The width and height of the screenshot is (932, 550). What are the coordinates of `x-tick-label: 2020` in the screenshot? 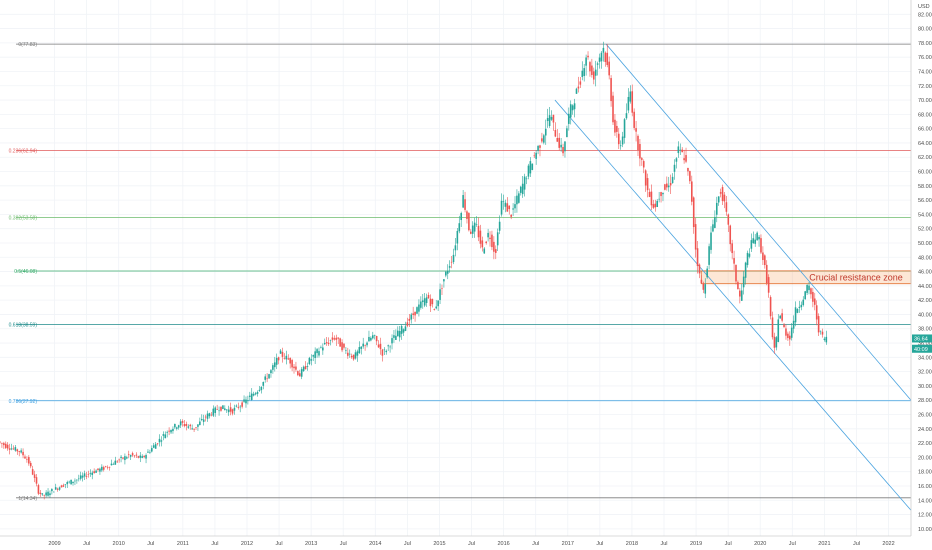 It's located at (760, 544).